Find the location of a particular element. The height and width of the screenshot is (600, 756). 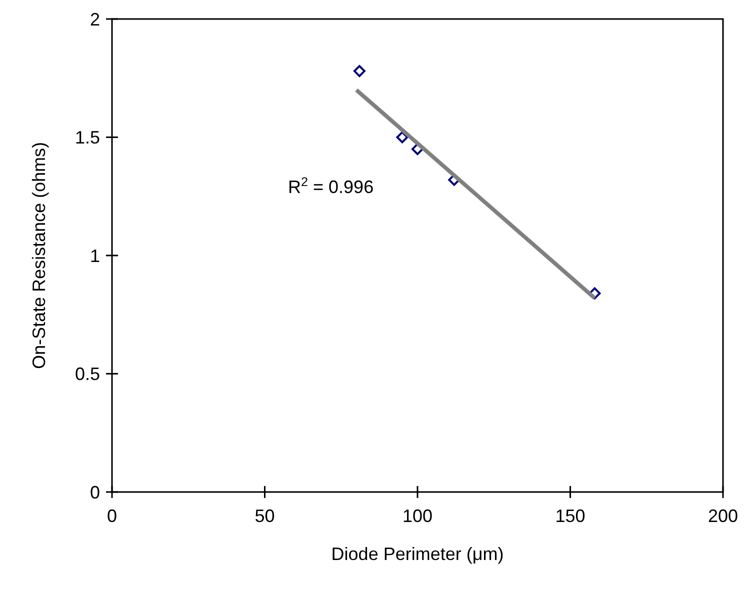

y-tick-label: 1 is located at coordinates (95, 256).